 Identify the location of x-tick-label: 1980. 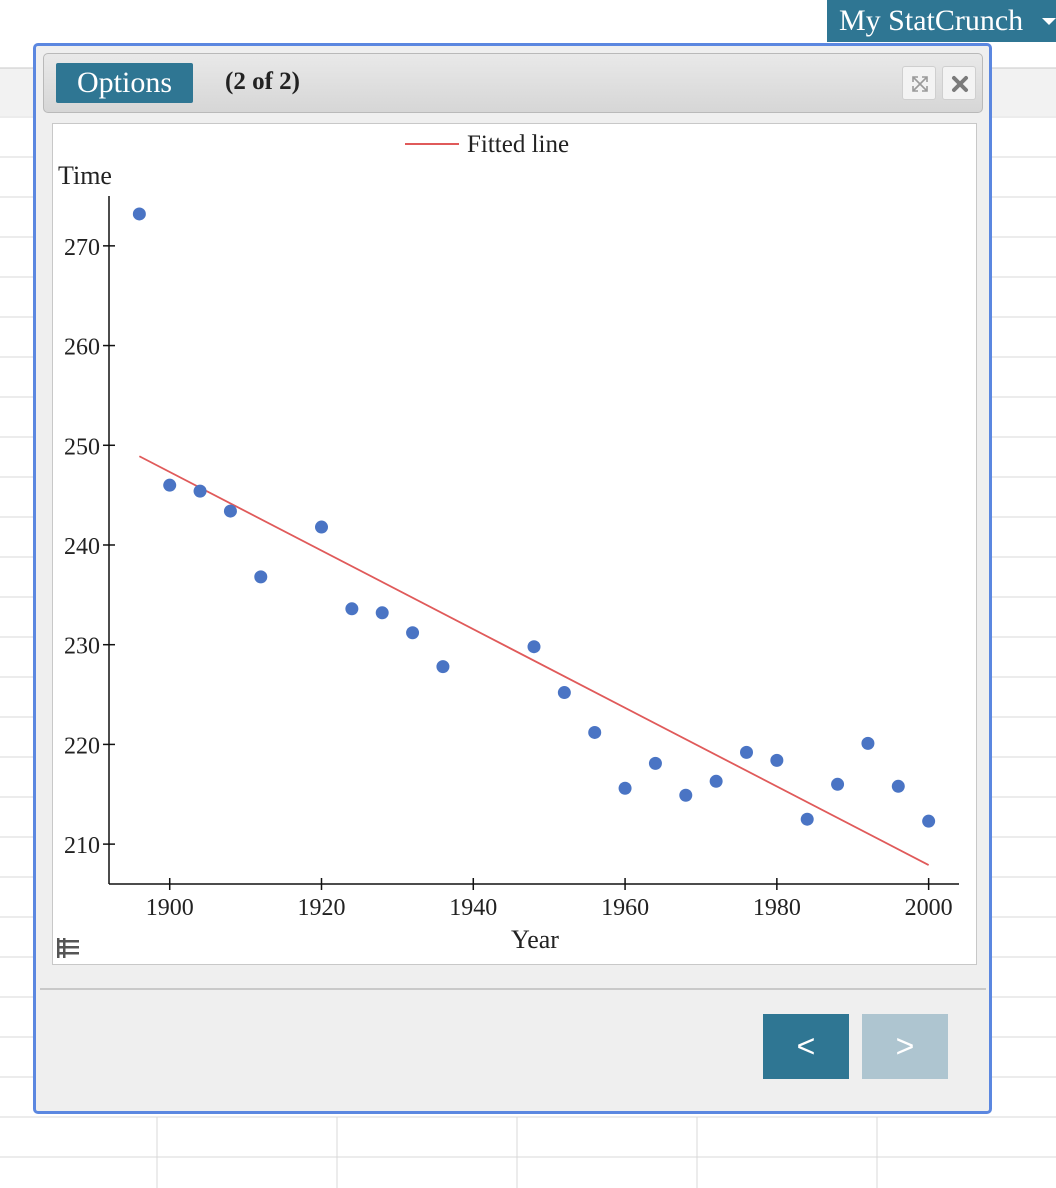
(777, 908).